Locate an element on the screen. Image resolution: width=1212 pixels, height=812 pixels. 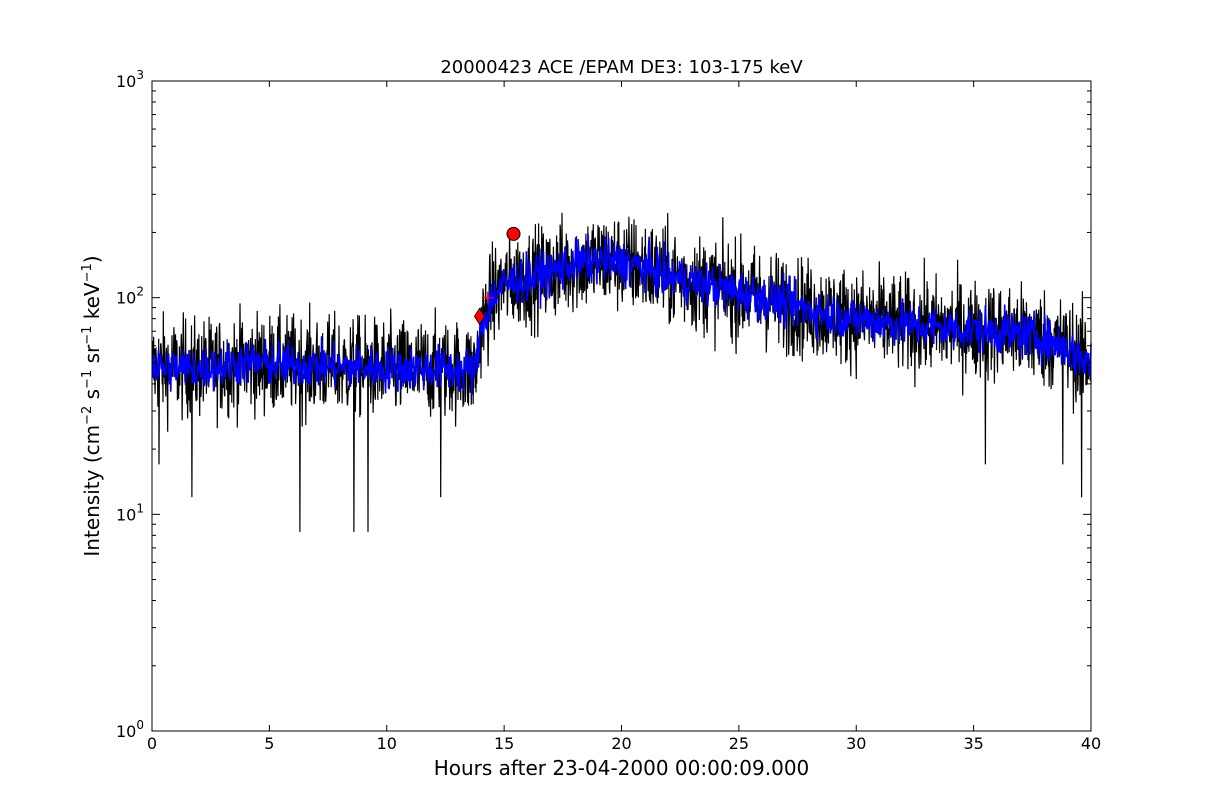
x-tick-label: 15 is located at coordinates (504, 743).